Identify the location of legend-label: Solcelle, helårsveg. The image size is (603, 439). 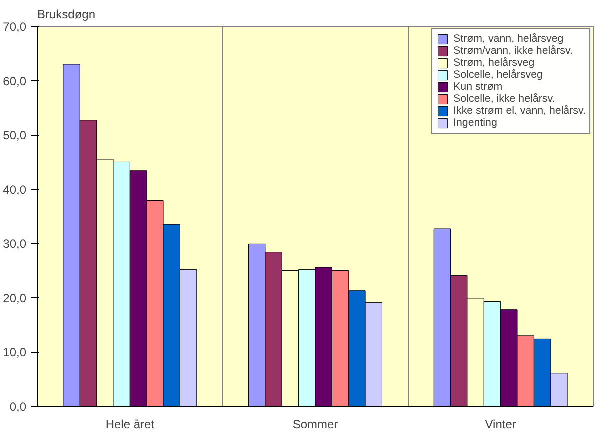
(498, 75).